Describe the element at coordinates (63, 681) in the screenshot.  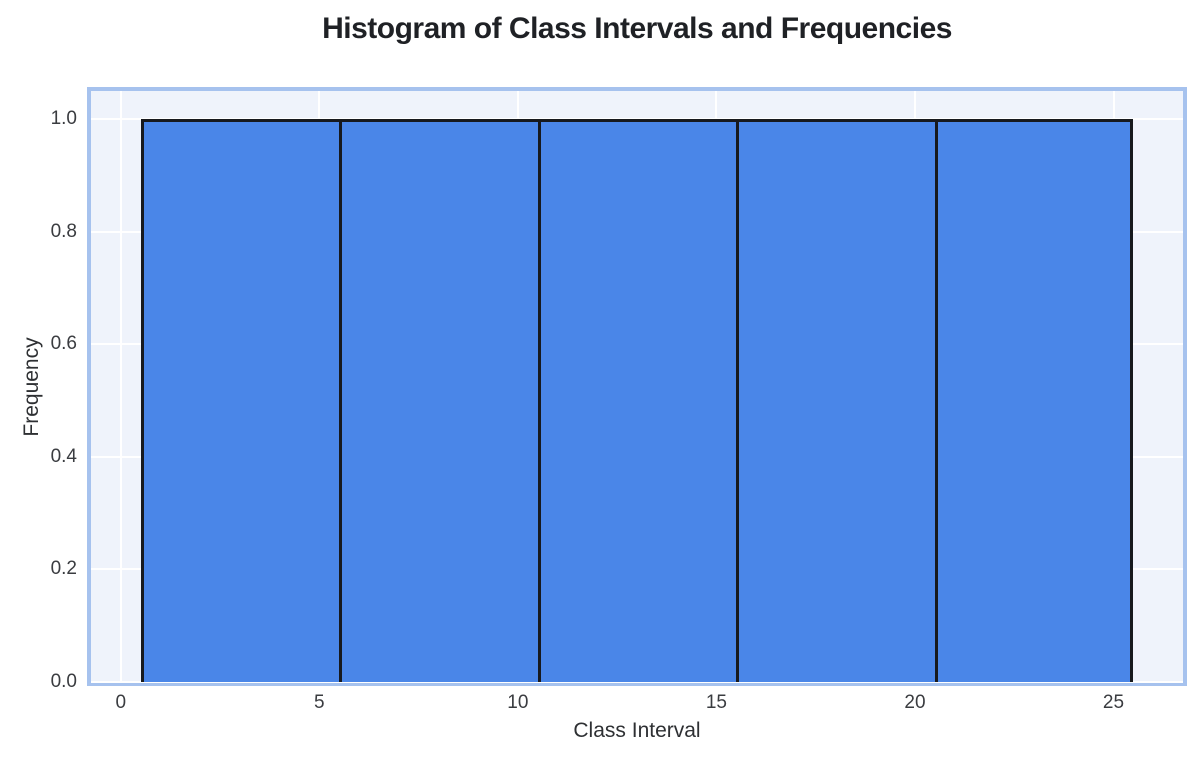
I see `y-tick-label: 0.0` at that location.